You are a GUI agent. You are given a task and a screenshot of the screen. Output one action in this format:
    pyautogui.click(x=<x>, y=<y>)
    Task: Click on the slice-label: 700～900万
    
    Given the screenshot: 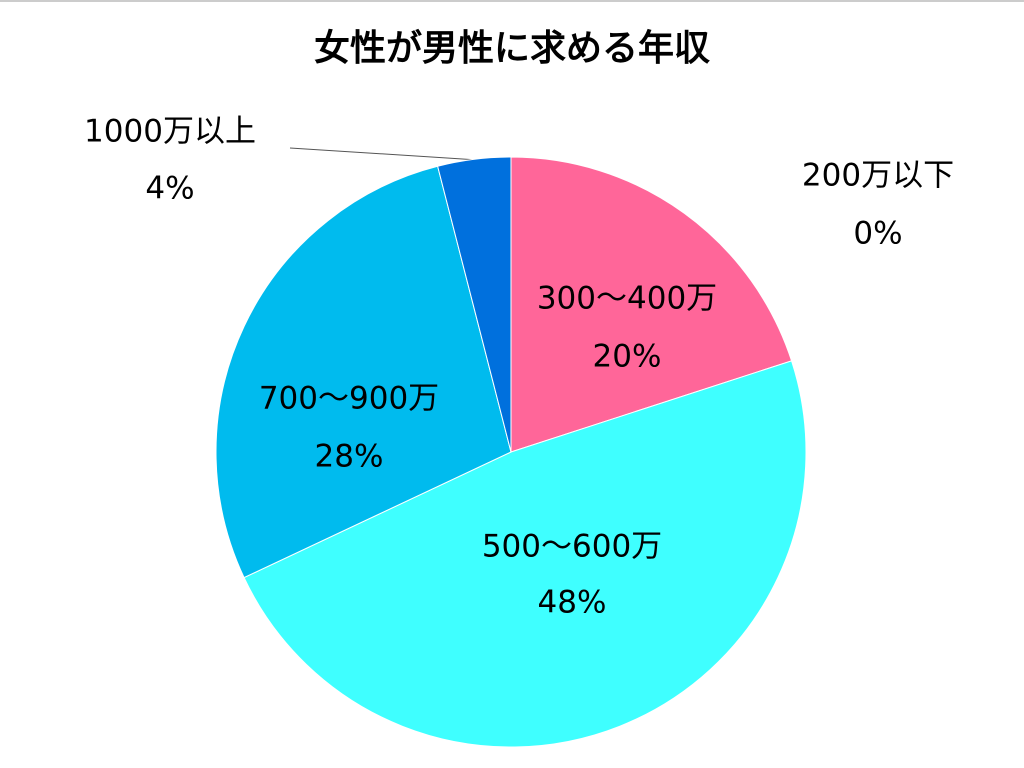 What is the action you would take?
    pyautogui.click(x=349, y=399)
    